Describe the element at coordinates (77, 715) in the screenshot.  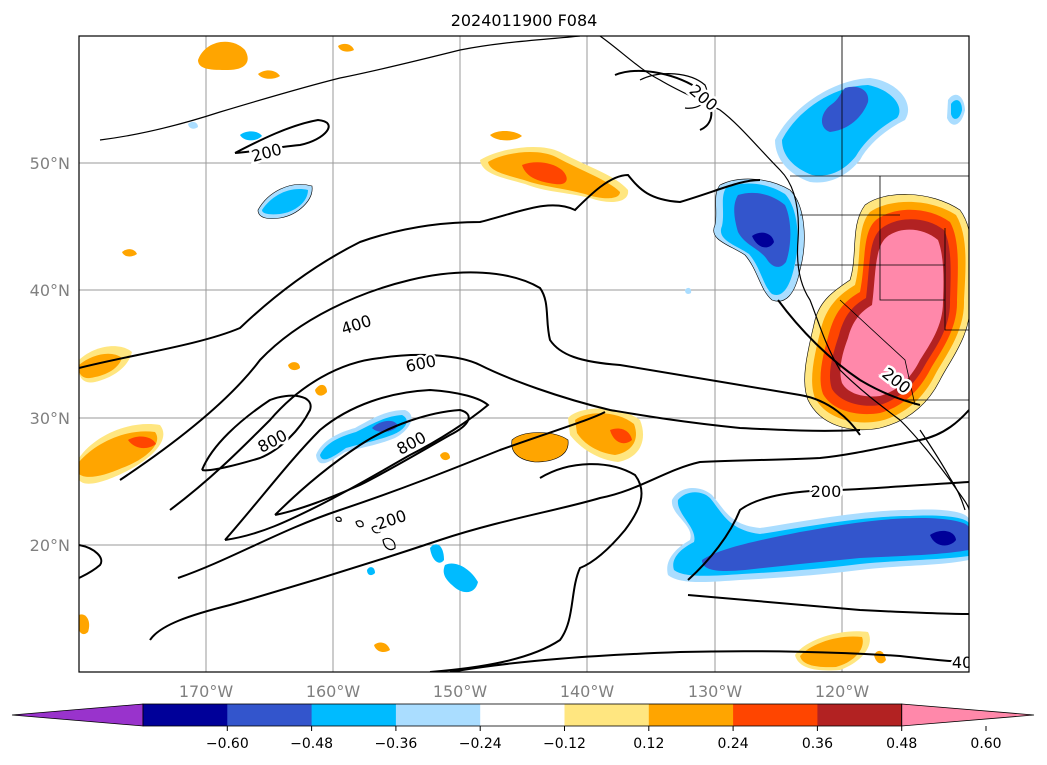
I see `colorbar-extend-low` at that location.